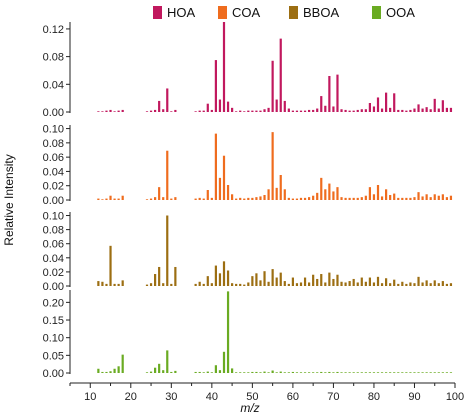 The image size is (464, 419). I want to click on x-tick-label: 90, so click(414, 397).